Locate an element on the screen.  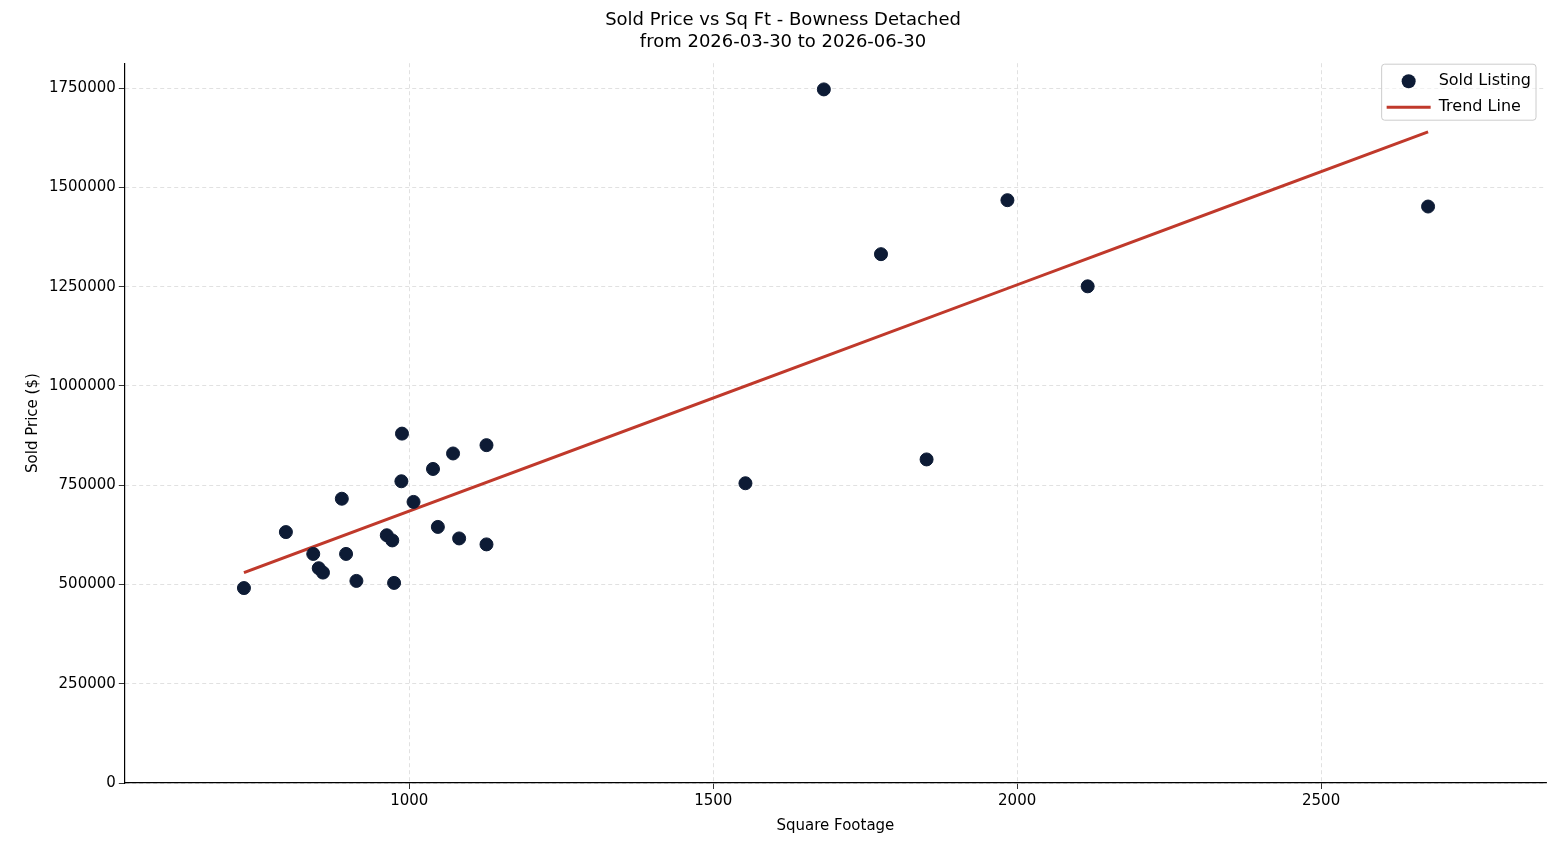
y-tick-label: 1000000 is located at coordinates (82, 384).